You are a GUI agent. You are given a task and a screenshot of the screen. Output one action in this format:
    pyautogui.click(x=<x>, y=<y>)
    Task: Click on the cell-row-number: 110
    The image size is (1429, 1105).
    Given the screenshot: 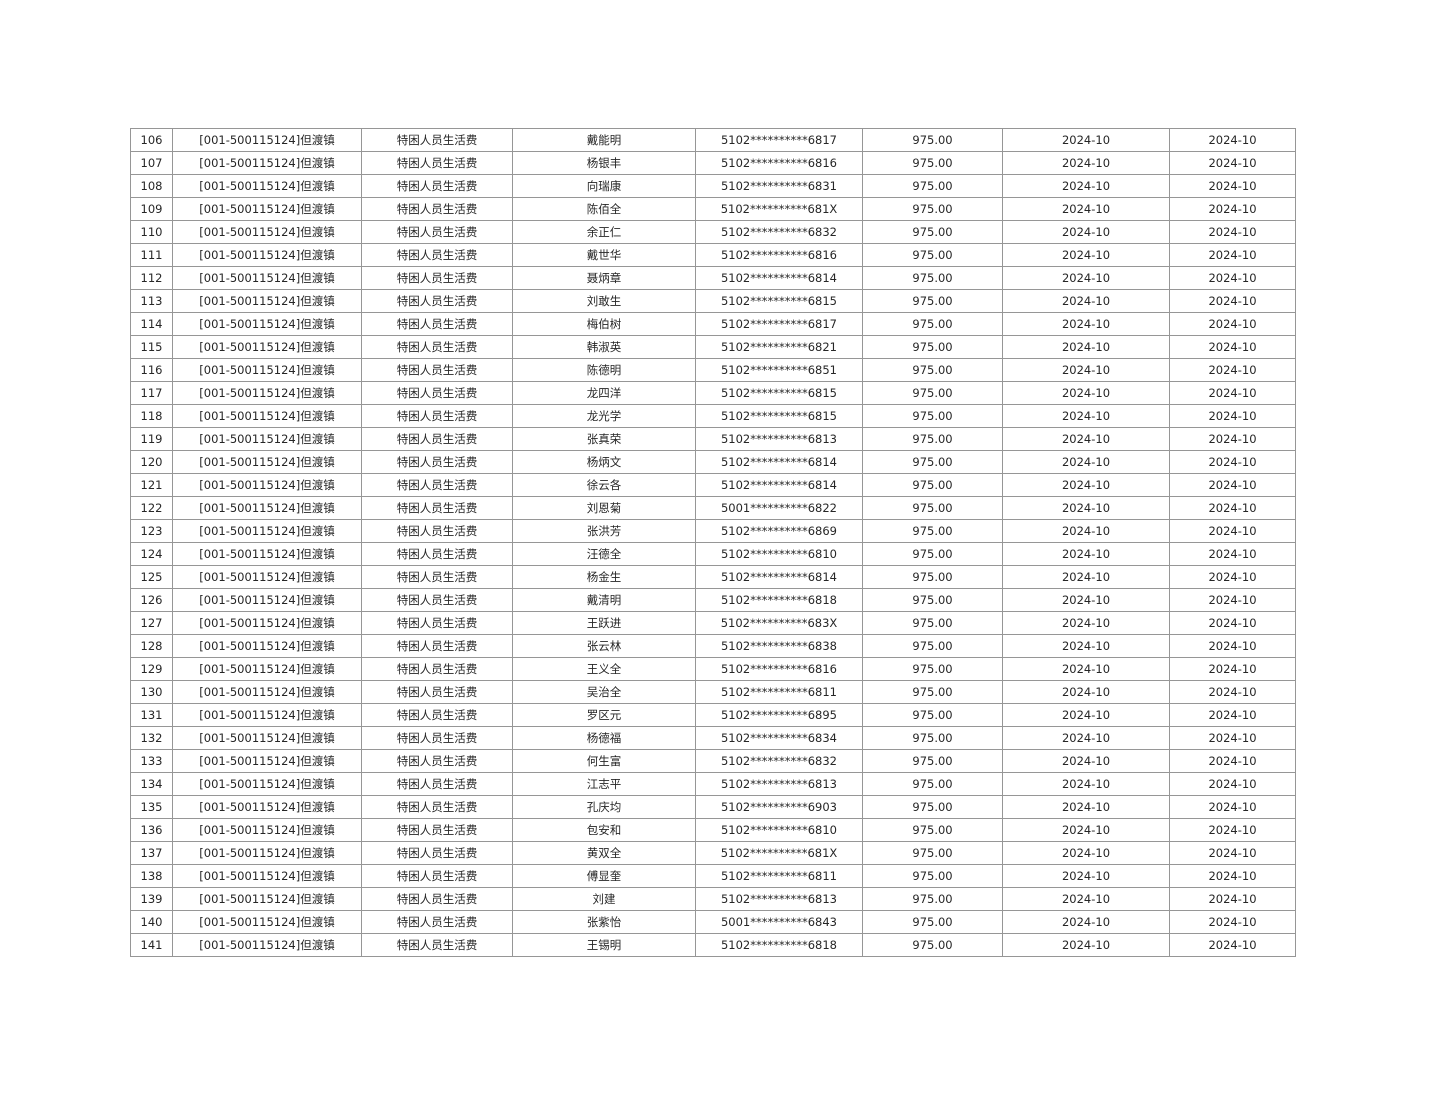 What is the action you would take?
    pyautogui.click(x=151, y=232)
    